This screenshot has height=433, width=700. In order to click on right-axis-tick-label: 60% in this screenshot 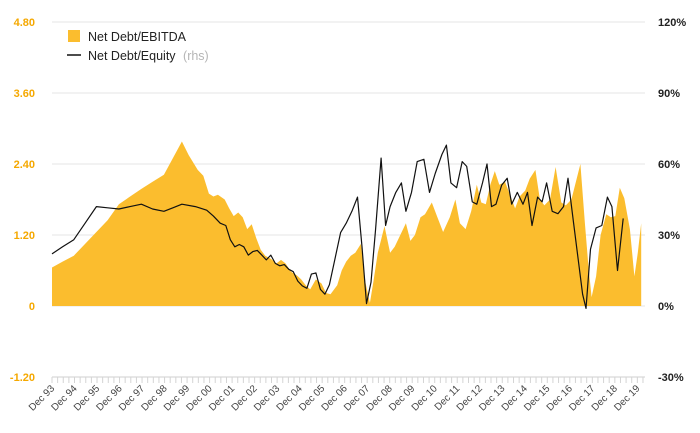, I will do `click(669, 165)`.